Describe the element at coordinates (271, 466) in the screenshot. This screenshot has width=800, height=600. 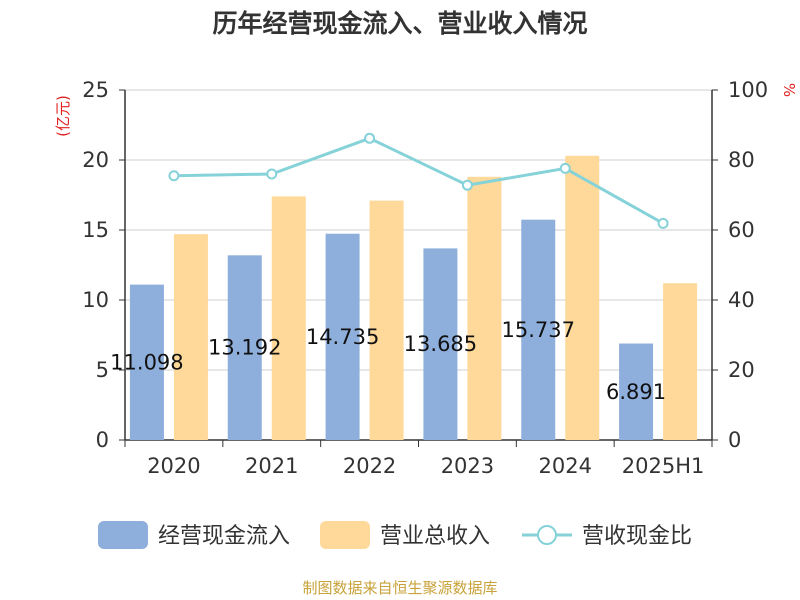
I see `x-tick-label: 2021` at that location.